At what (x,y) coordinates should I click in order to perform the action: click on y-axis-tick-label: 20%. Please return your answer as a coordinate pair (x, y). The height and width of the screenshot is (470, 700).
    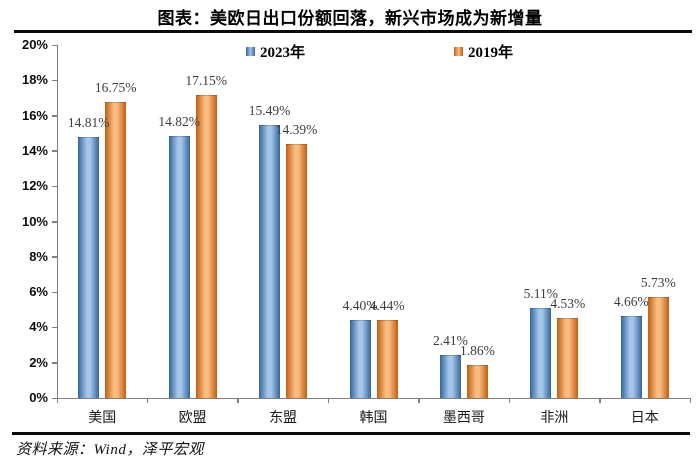
    Looking at the image, I should click on (34, 44).